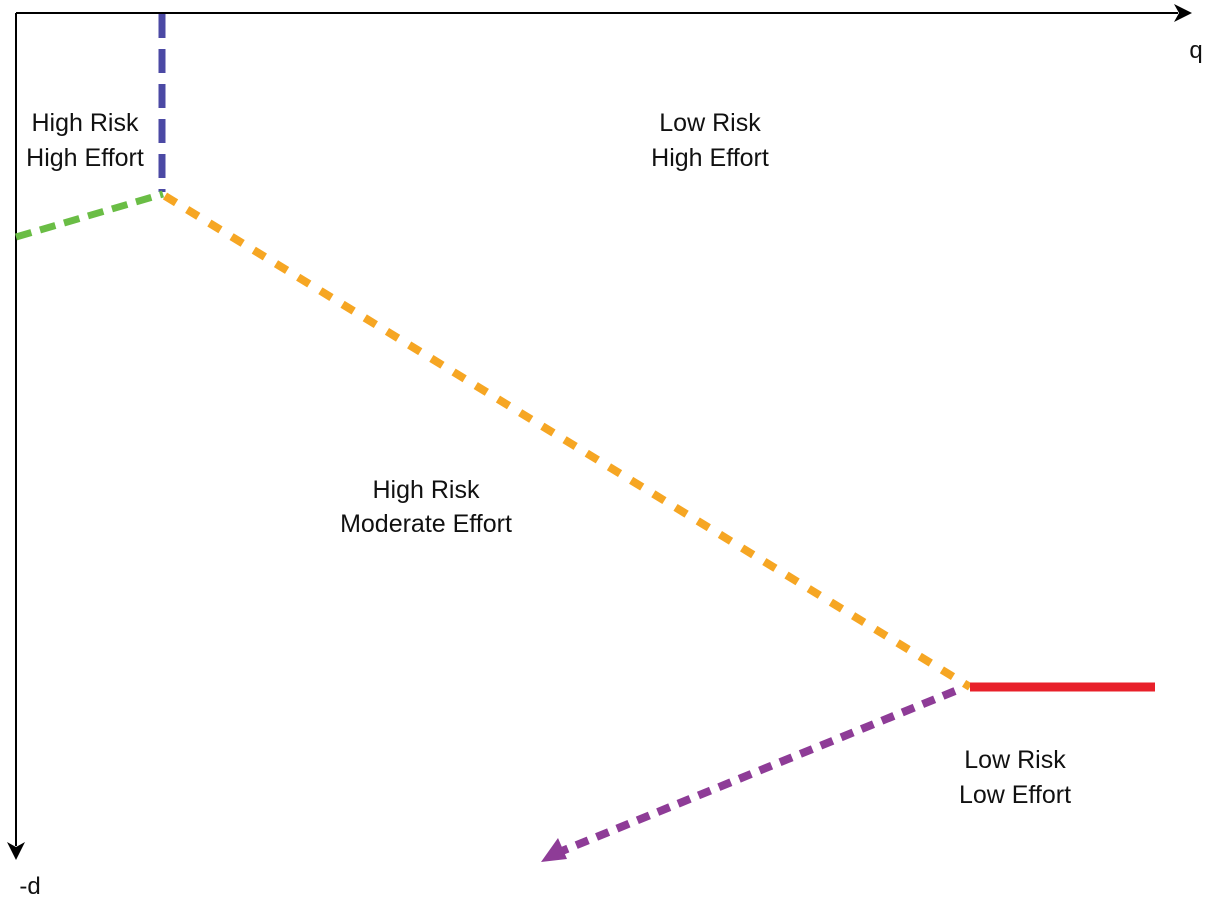  Describe the element at coordinates (426, 524) in the screenshot. I see `region-middle-line2: Moderate Effort` at that location.